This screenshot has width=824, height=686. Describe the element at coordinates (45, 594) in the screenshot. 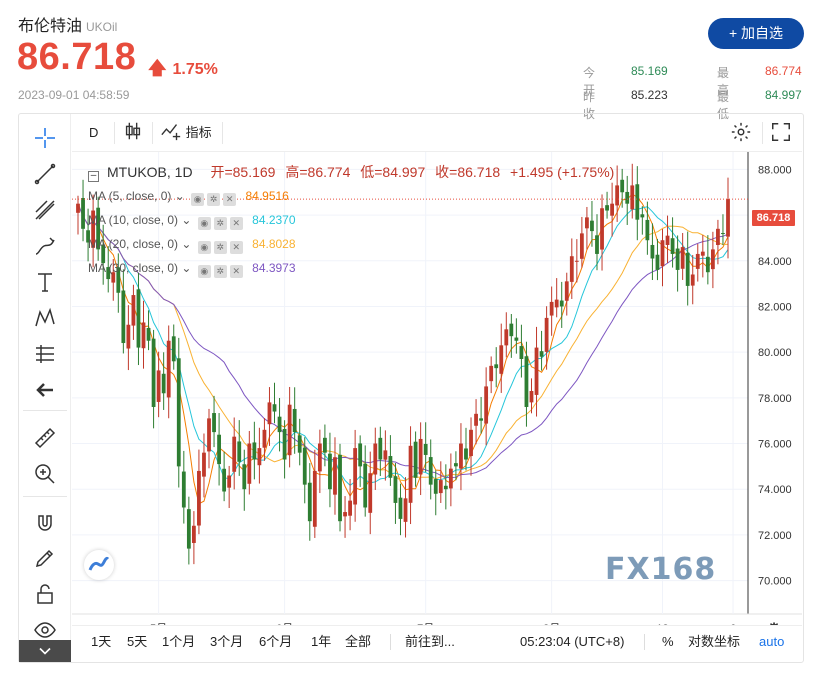

I see `unlock-icon` at that location.